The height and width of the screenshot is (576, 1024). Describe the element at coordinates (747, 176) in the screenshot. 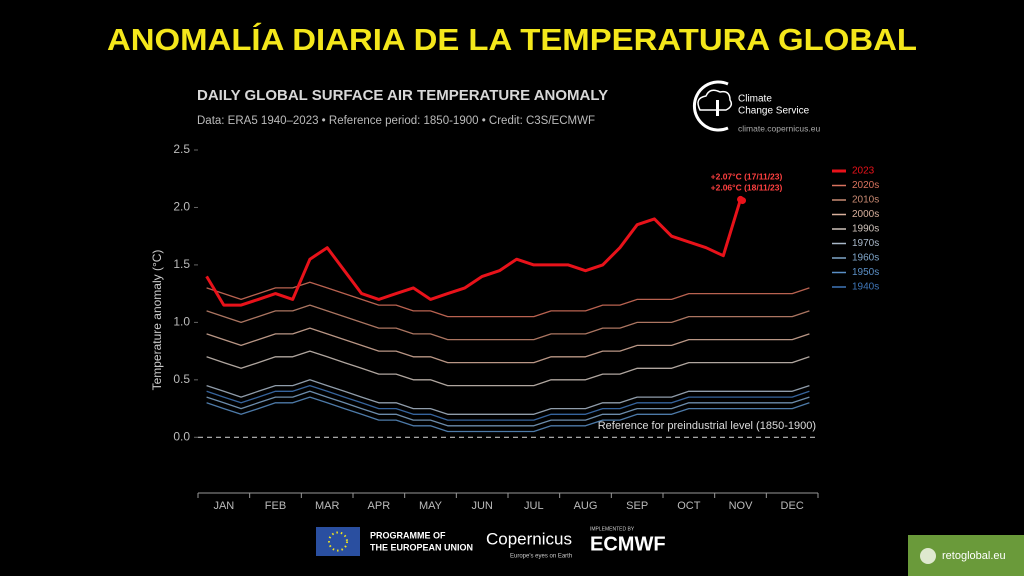

I see `annotation-label: +2.07°C (17/11/23)` at that location.